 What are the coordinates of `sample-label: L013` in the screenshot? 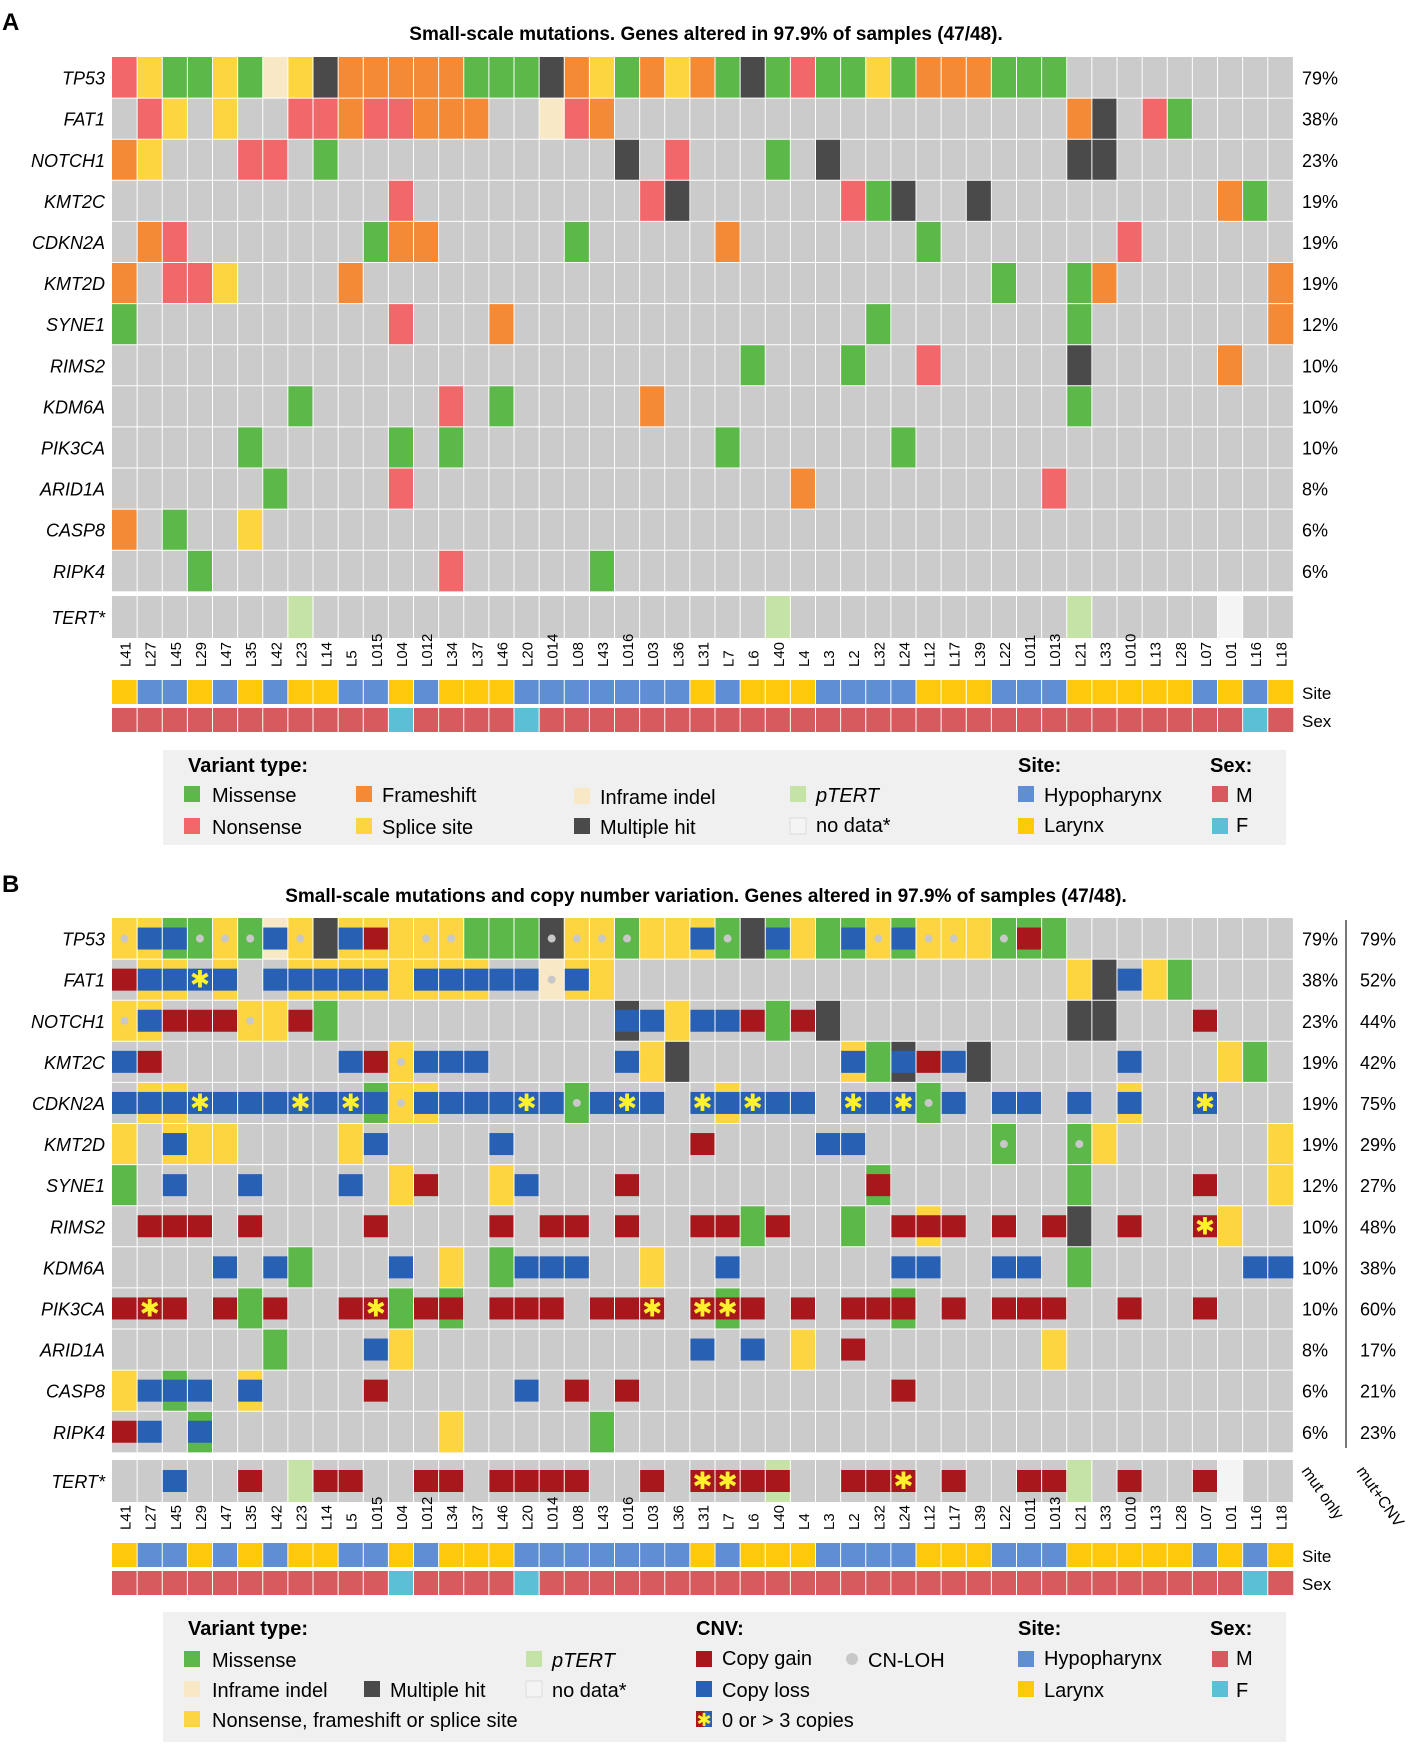 It's located at (1055, 1513).